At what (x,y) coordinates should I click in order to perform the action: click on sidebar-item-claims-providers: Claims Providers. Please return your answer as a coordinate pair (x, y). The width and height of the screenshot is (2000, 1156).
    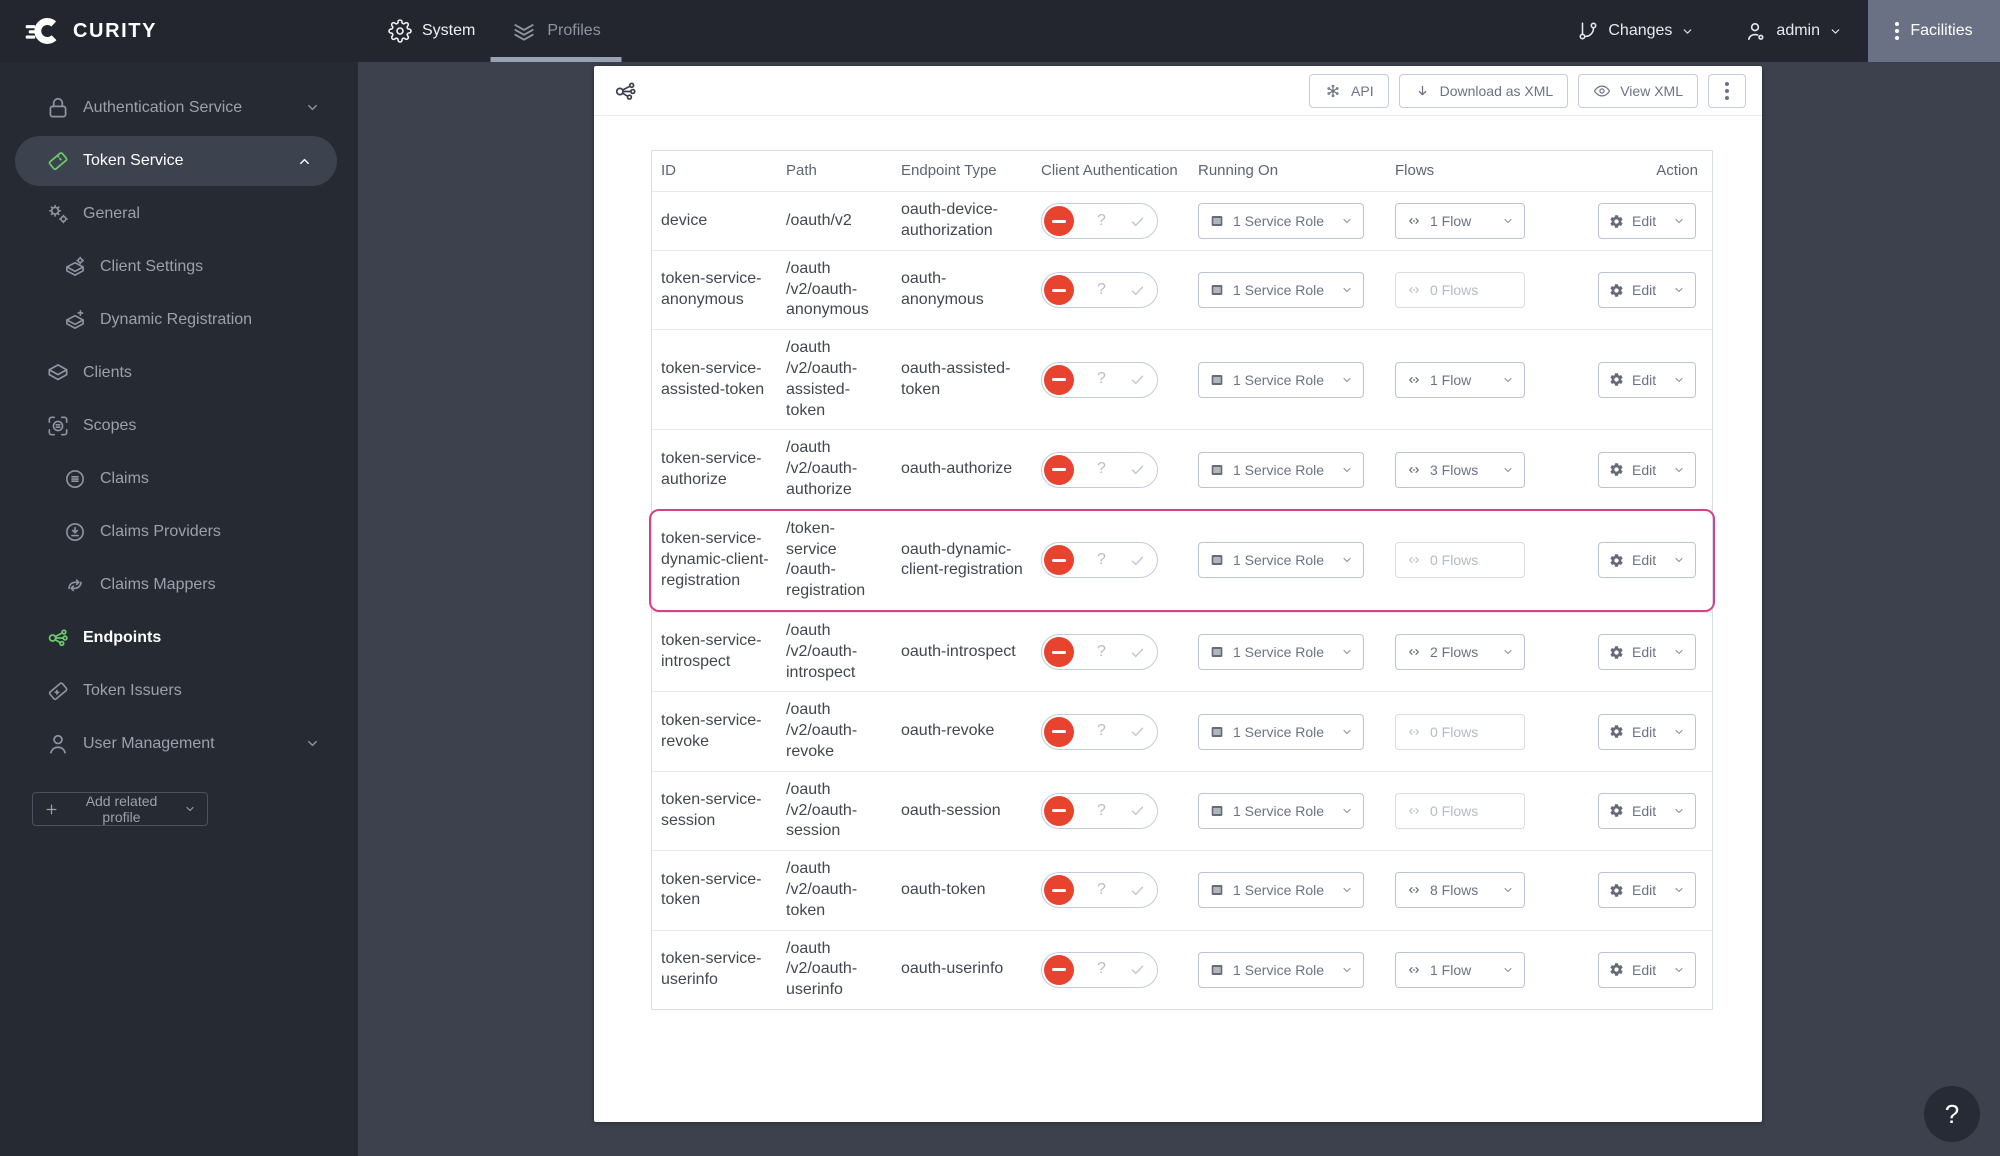
    Looking at the image, I should click on (179, 531).